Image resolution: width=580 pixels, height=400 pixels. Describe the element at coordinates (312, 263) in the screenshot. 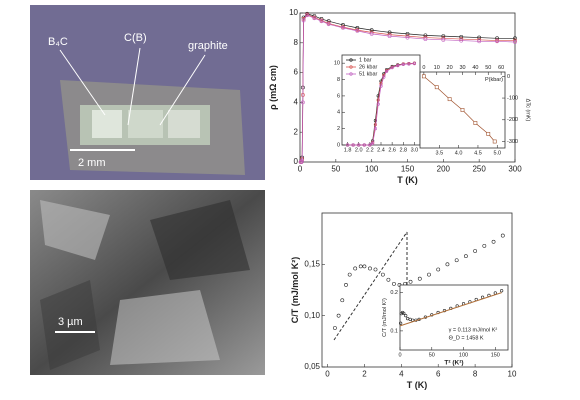

I see `y-tick-label: 0,15` at that location.